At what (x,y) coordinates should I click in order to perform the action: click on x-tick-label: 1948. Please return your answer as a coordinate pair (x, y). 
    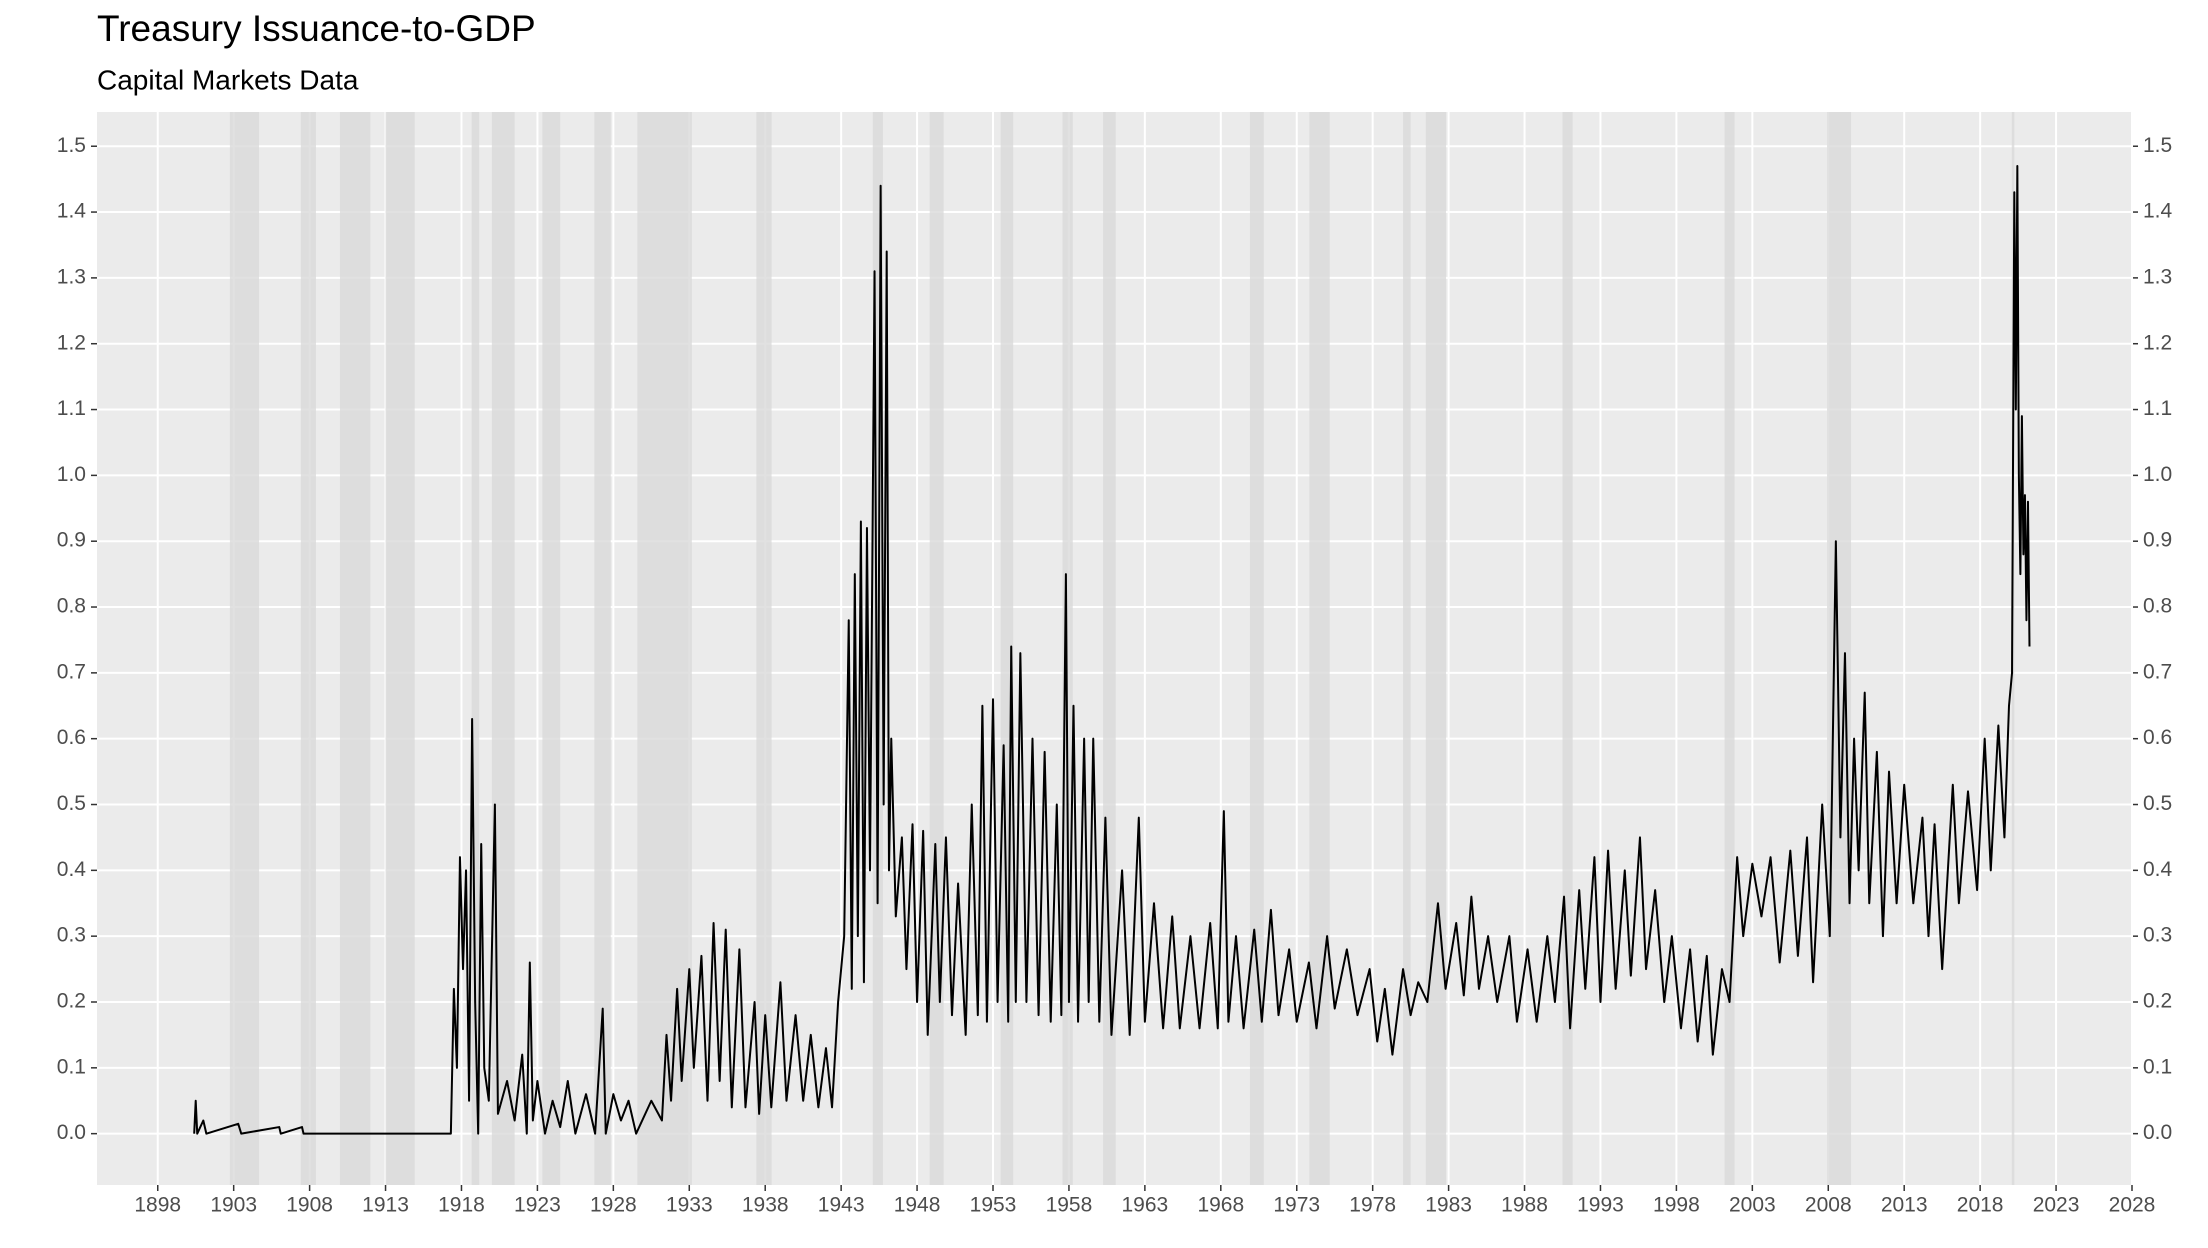
    Looking at the image, I should click on (917, 1205).